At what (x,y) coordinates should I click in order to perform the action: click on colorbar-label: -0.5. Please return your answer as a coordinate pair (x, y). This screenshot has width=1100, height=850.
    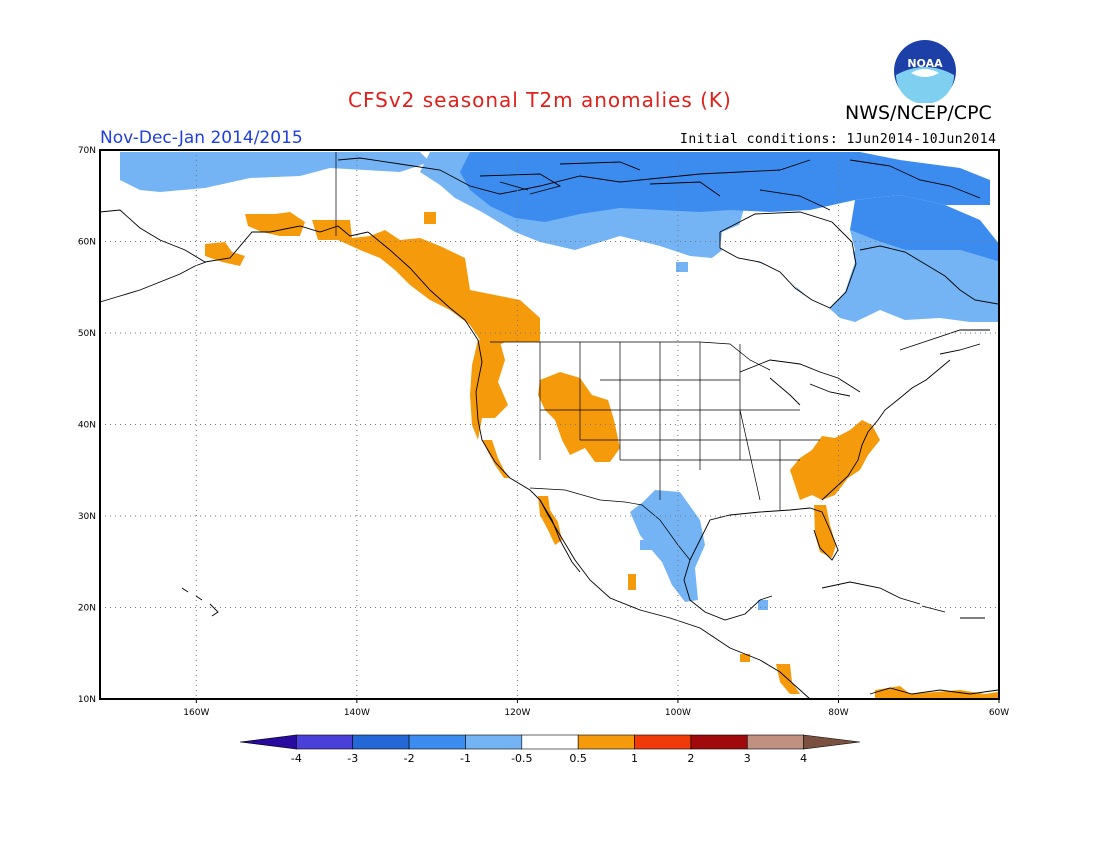
    Looking at the image, I should click on (521, 758).